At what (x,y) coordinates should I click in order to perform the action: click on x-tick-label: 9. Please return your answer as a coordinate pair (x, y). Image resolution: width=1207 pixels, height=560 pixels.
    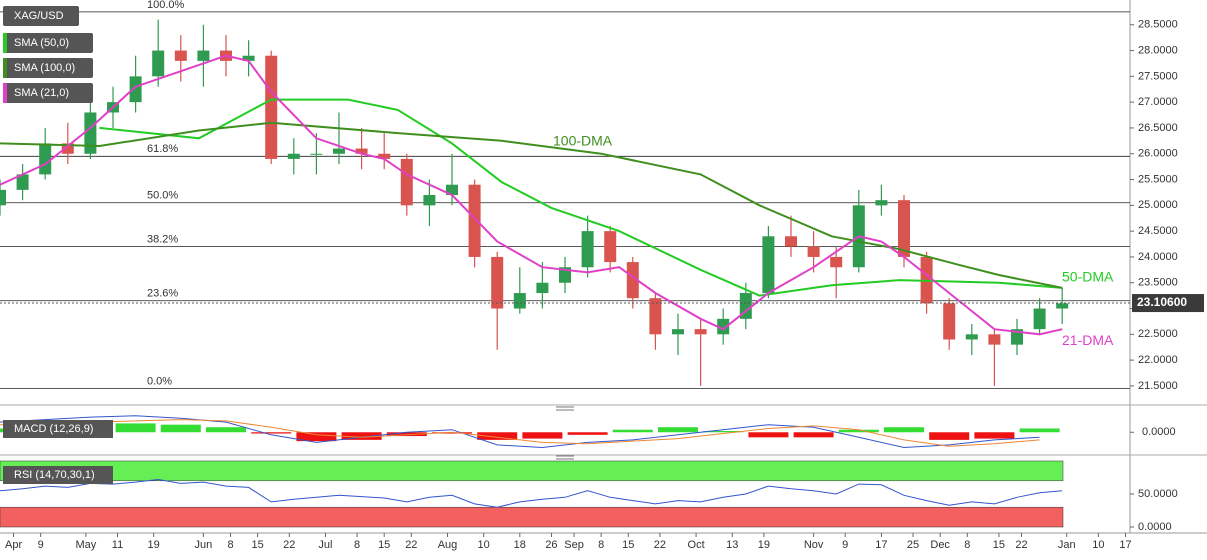
    Looking at the image, I should click on (41, 545).